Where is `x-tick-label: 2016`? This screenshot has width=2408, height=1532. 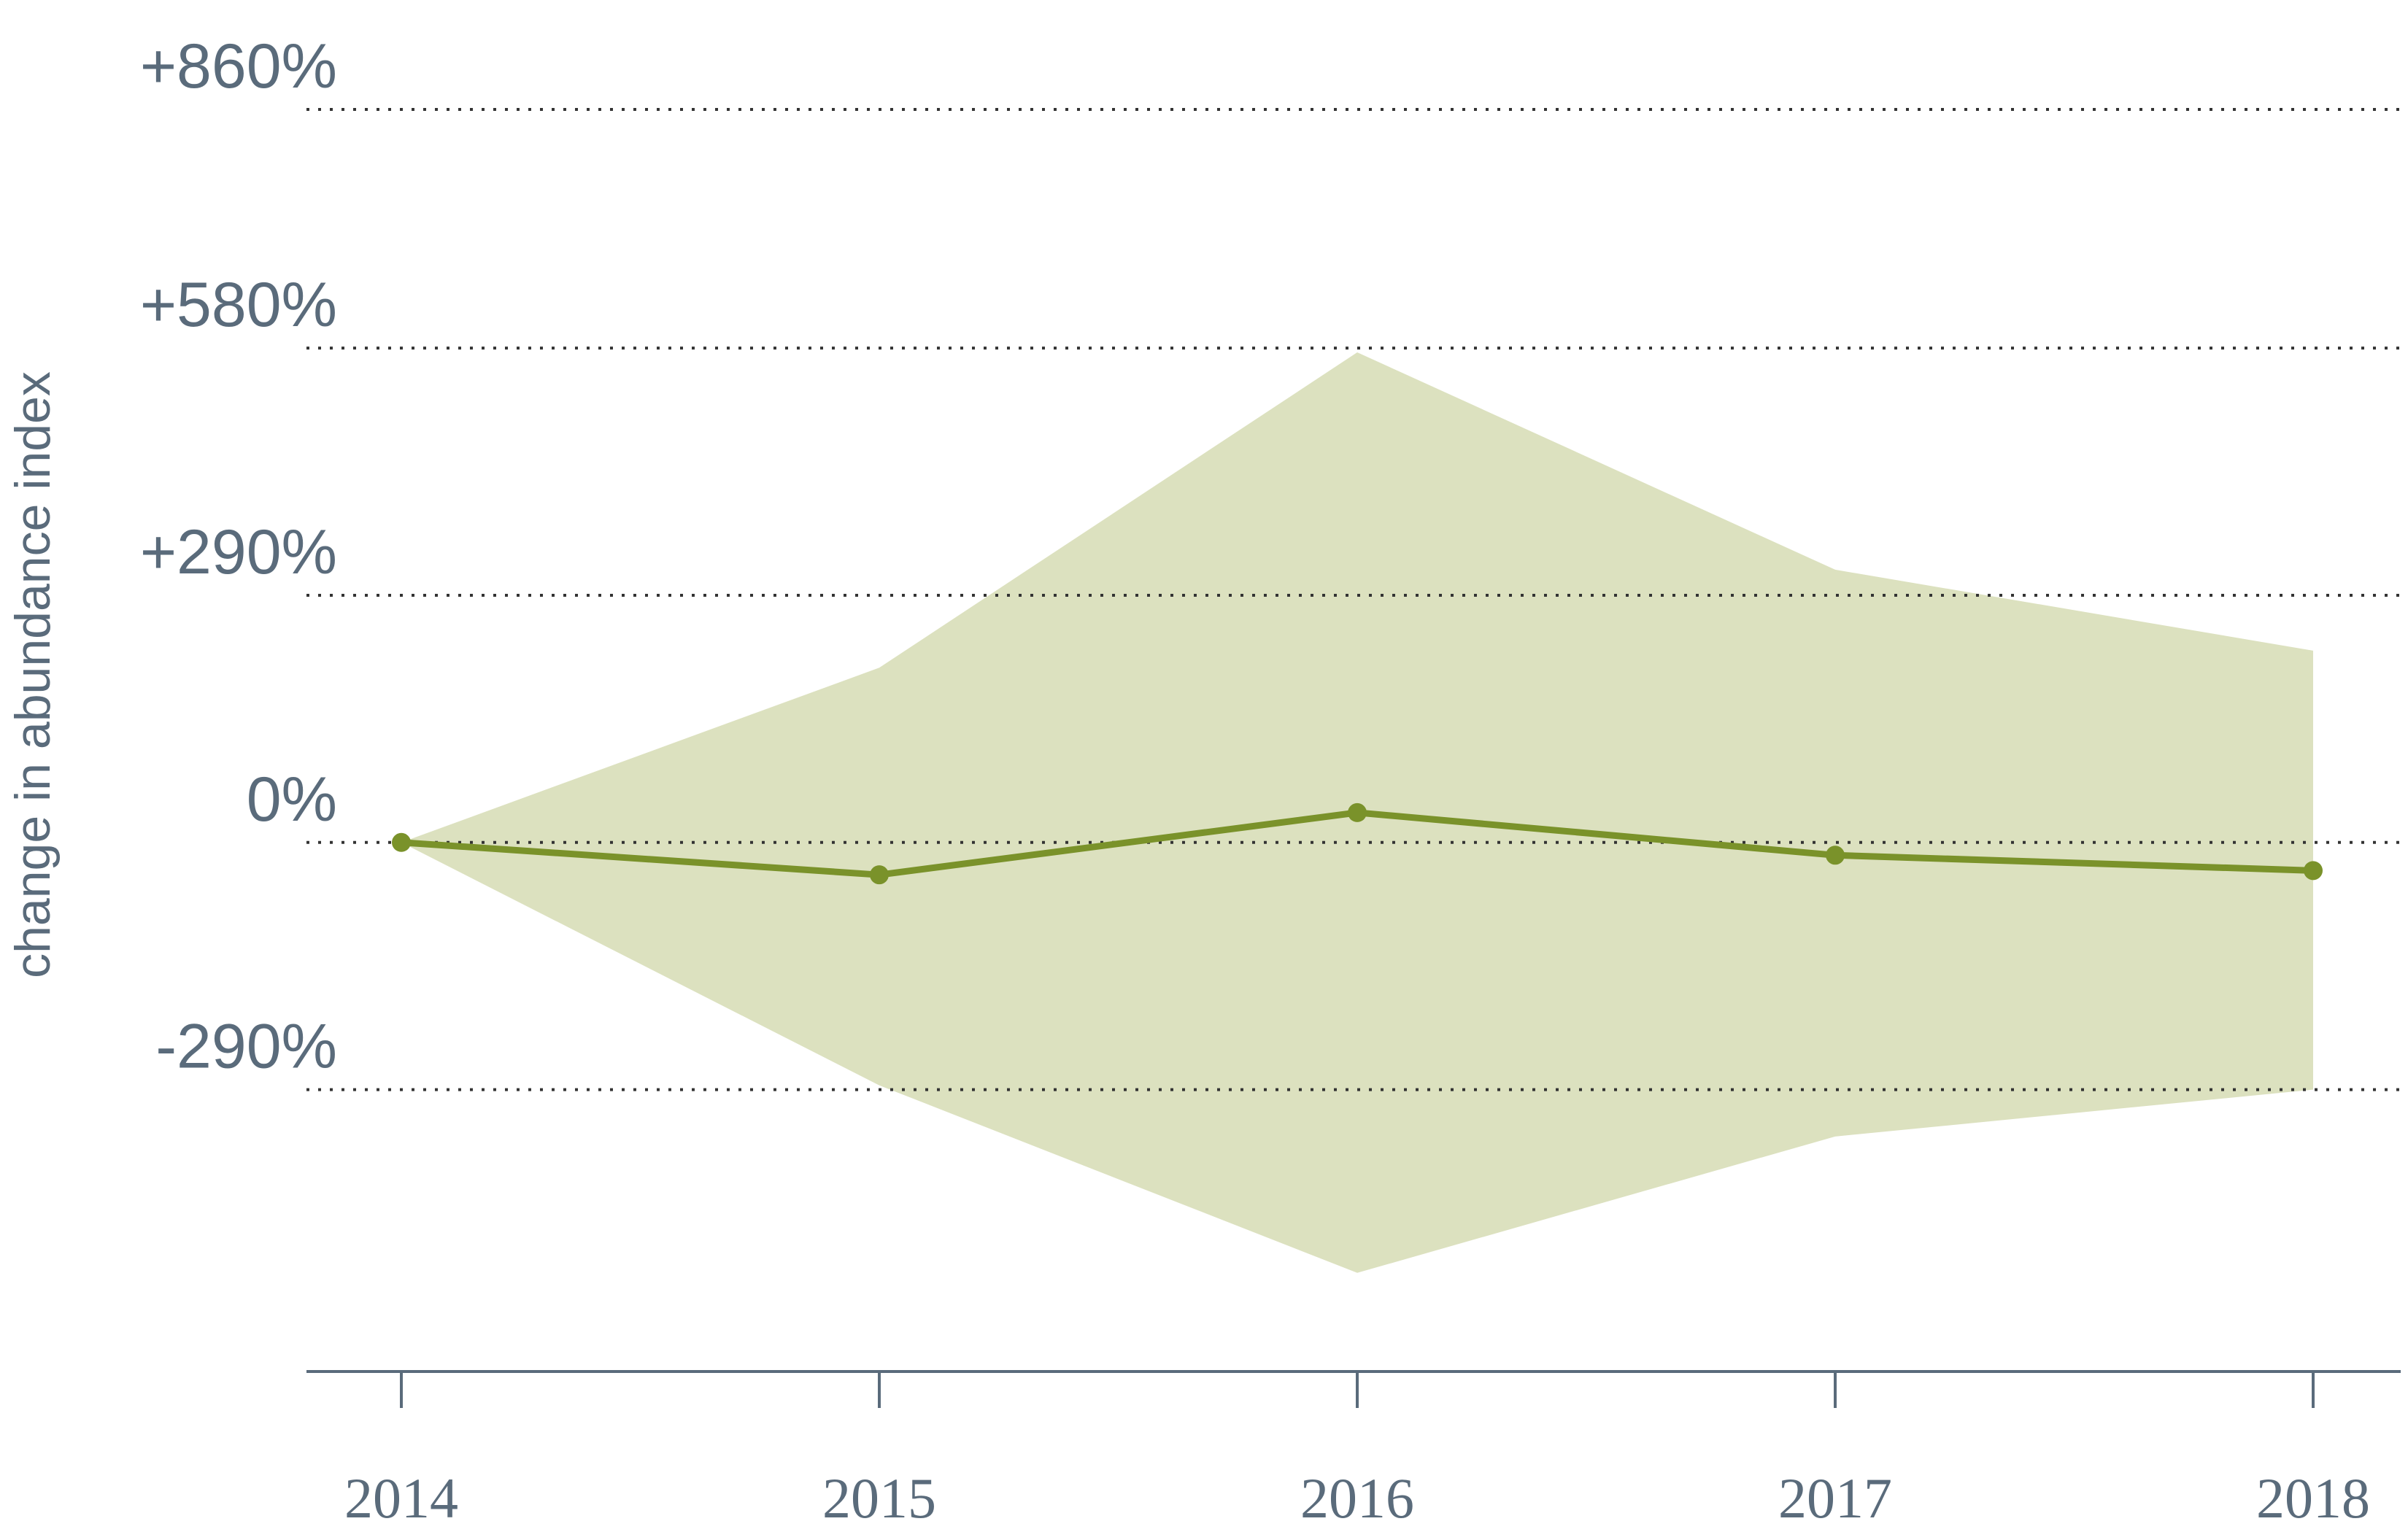 x-tick-label: 2016 is located at coordinates (1357, 1498).